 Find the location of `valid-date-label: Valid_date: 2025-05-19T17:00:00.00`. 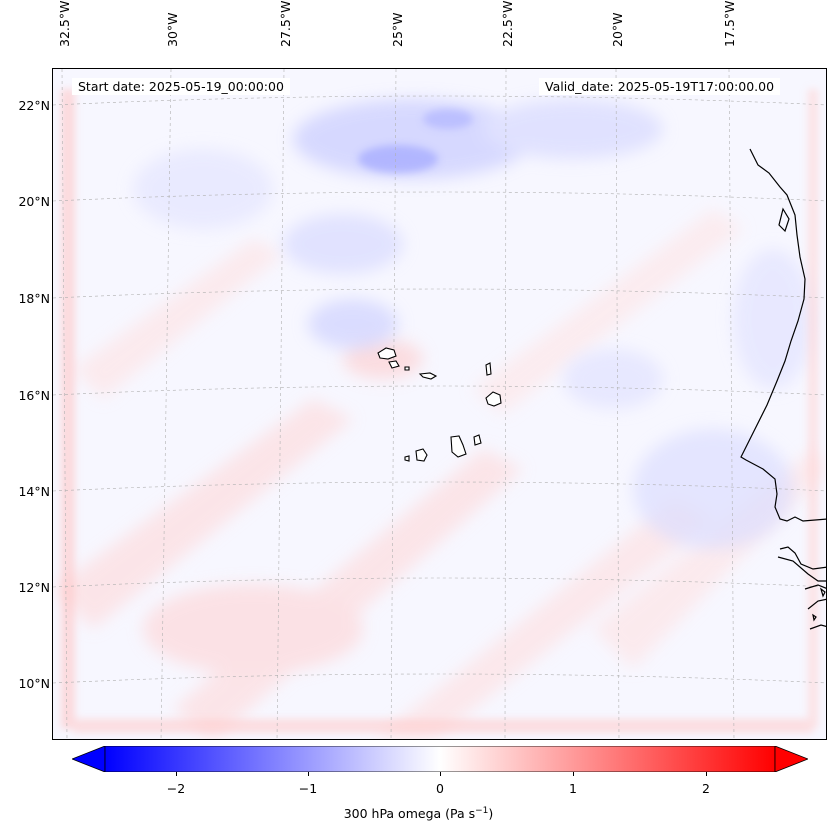

valid-date-label: Valid_date: 2025-05-19T17:00:00.00 is located at coordinates (660, 86).